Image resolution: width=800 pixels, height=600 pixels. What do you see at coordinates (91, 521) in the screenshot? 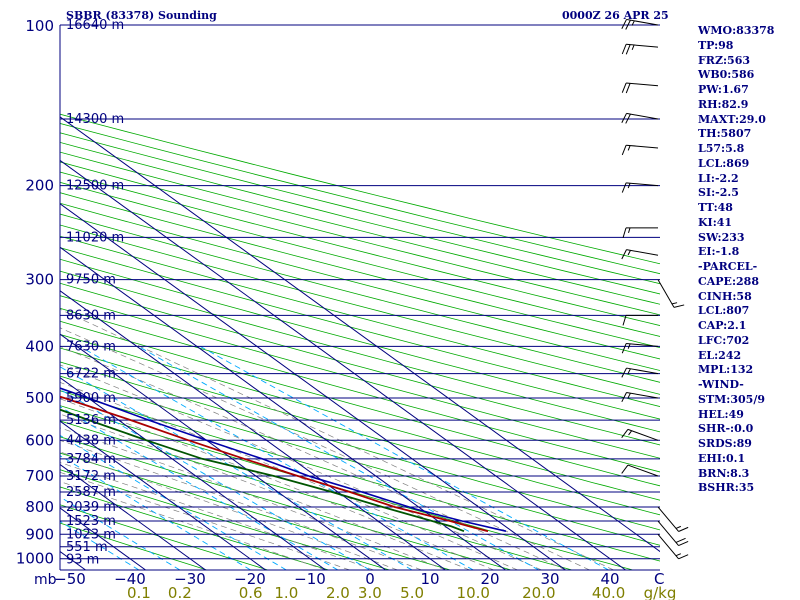
I see `height-level-label: 1523 m` at bounding box center [91, 521].